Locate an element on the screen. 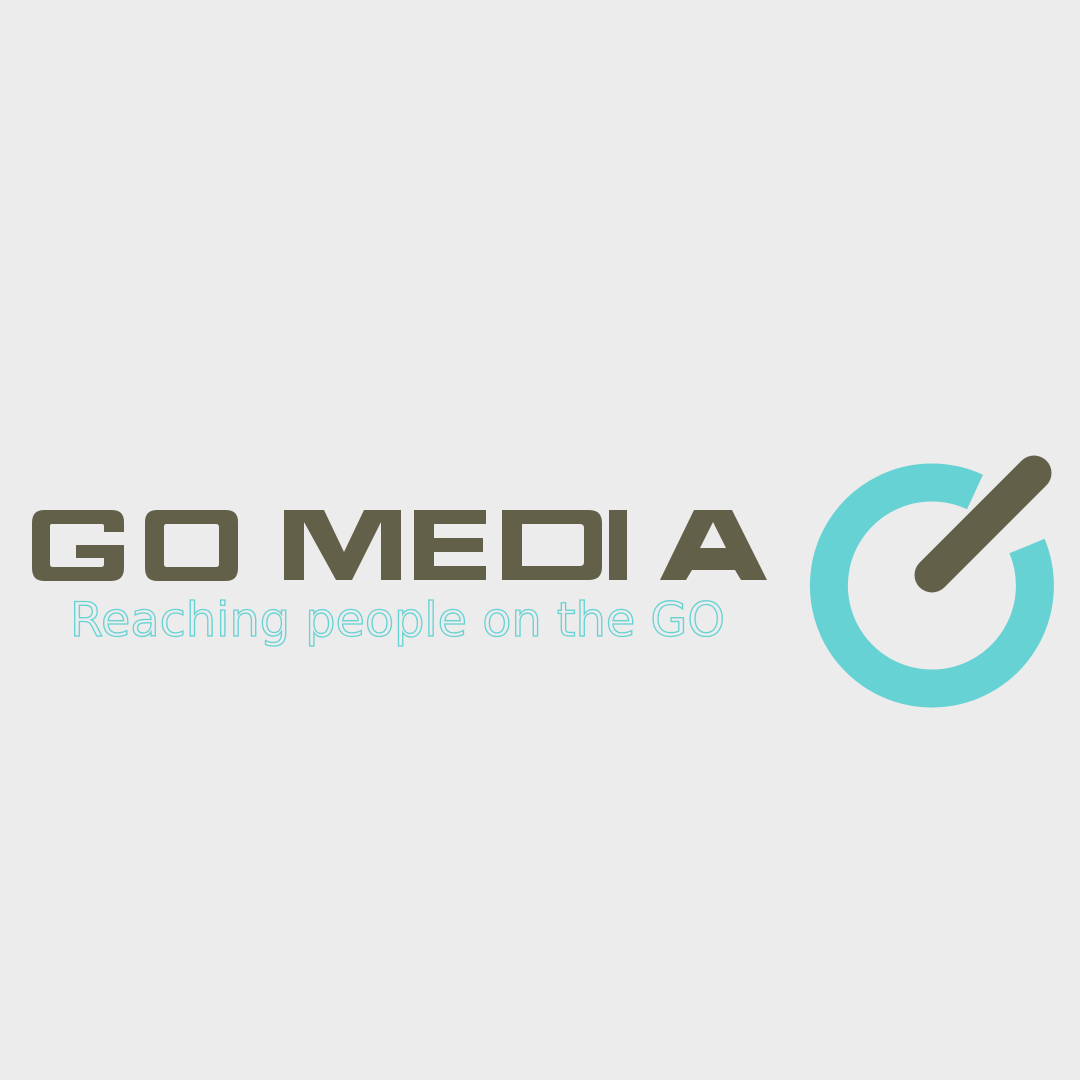 Image resolution: width=1080 pixels, height=1080 pixels. logo-tagline: Reaching people on the GO is located at coordinates (397, 620).